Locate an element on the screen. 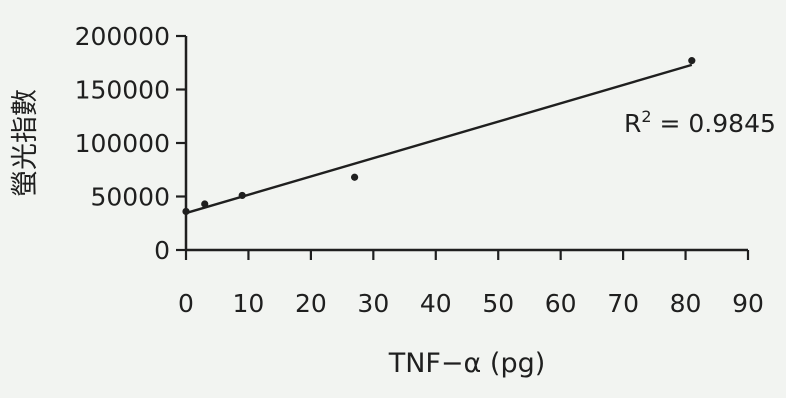 This screenshot has height=398, width=786. x-tick-label: 40 is located at coordinates (436, 303).